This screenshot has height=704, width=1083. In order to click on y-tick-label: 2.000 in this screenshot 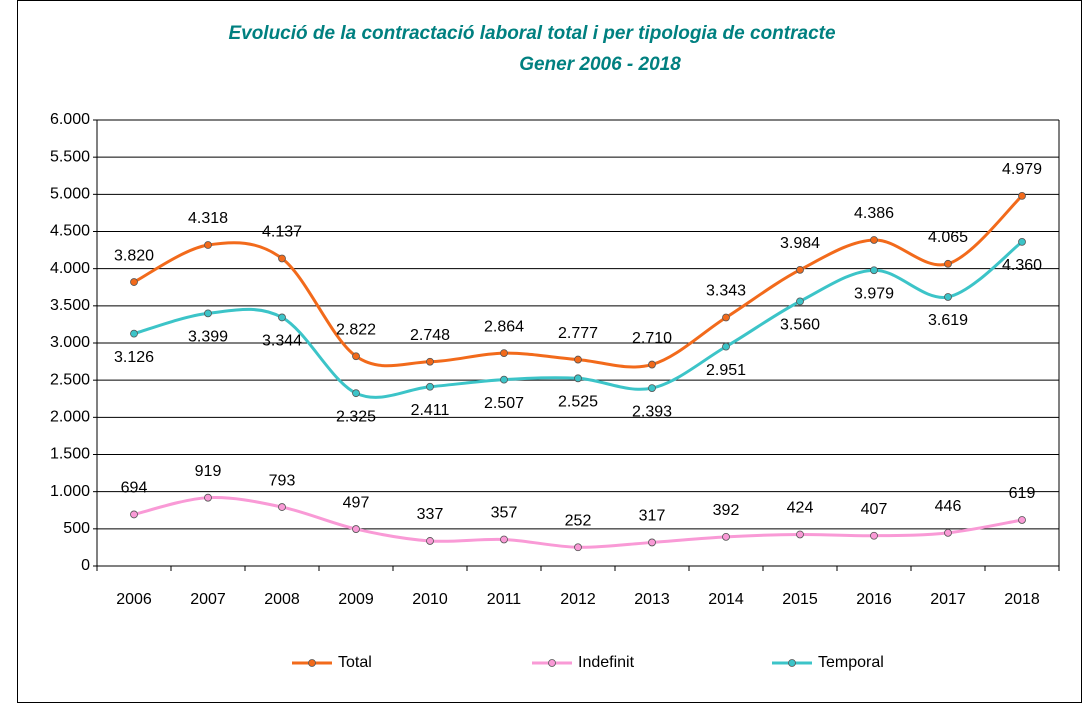, I will do `click(70, 417)`.